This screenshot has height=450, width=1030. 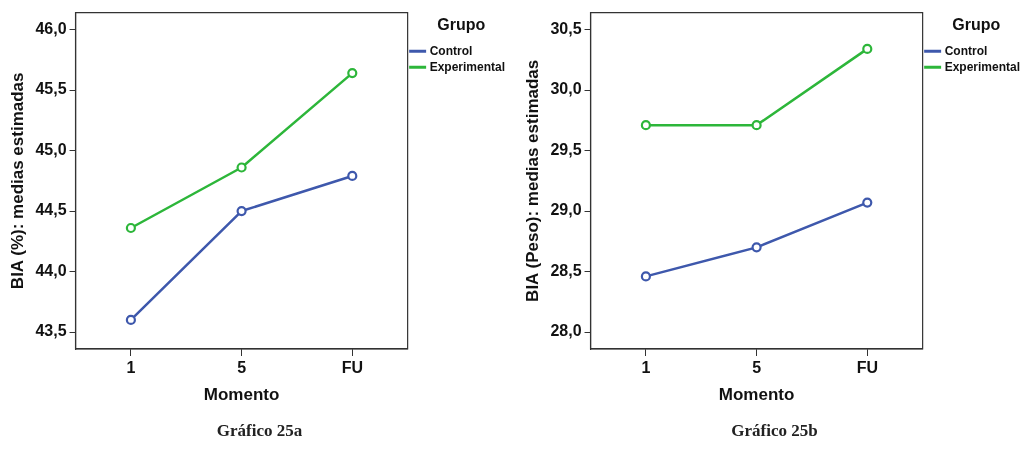 I want to click on y-tick-label: 28,0, so click(x=566, y=331).